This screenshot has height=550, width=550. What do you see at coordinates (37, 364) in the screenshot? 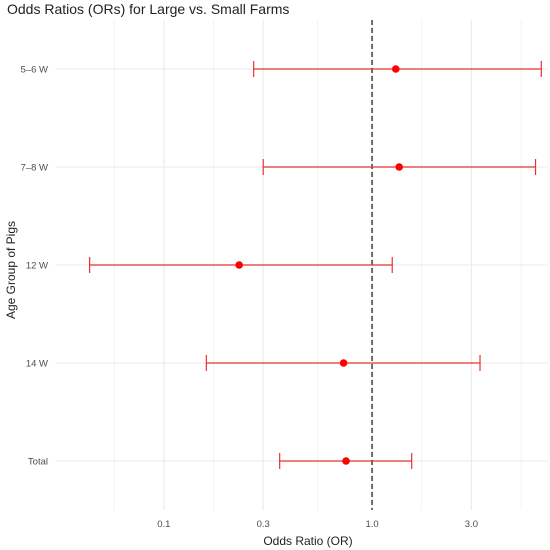
I see `y-tick-label: 14 W` at bounding box center [37, 364].